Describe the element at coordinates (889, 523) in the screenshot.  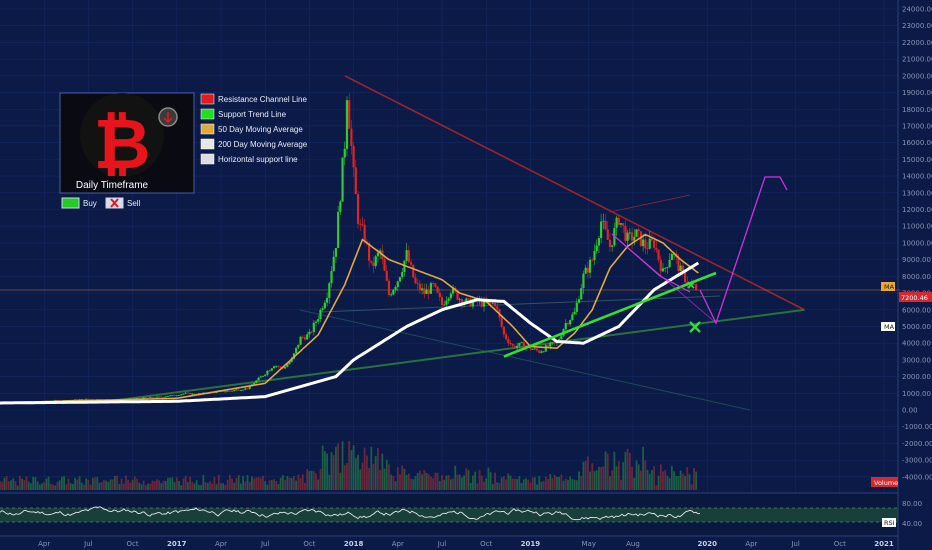
I see `svg-text: RSI` at that location.